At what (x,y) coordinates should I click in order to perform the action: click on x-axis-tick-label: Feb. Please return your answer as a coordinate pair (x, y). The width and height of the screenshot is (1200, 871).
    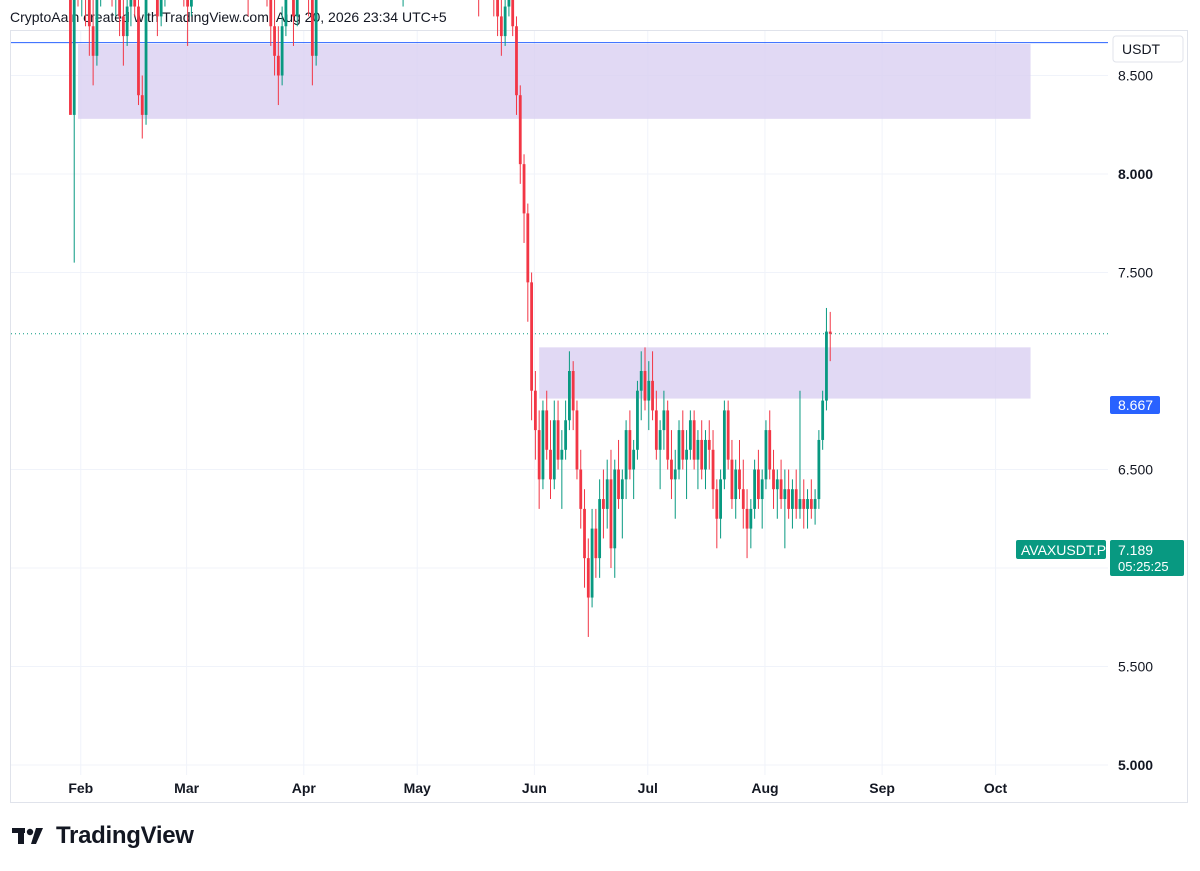
    Looking at the image, I should click on (80, 788).